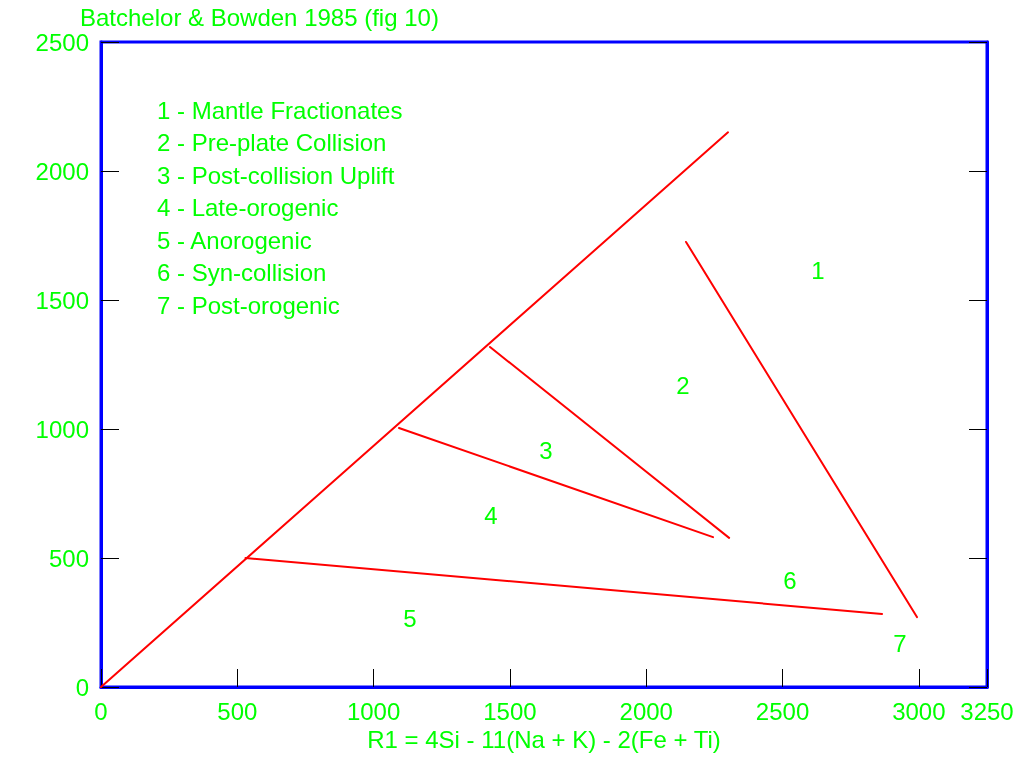  What do you see at coordinates (272, 142) in the screenshot?
I see `annotation: 2 - Pre-plate Collision` at bounding box center [272, 142].